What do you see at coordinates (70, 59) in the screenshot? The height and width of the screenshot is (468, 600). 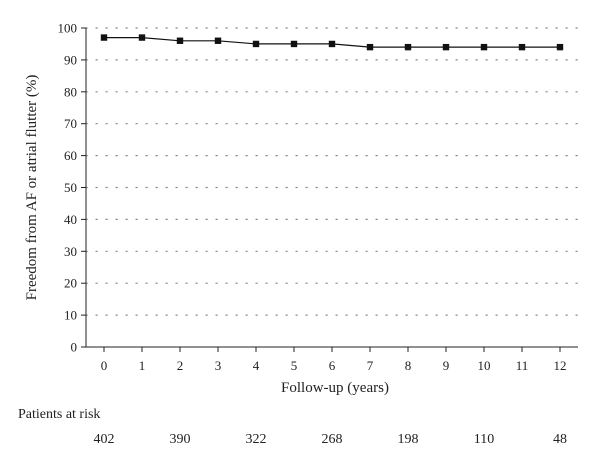 I see `y-tick-label-90: 90` at bounding box center [70, 59].